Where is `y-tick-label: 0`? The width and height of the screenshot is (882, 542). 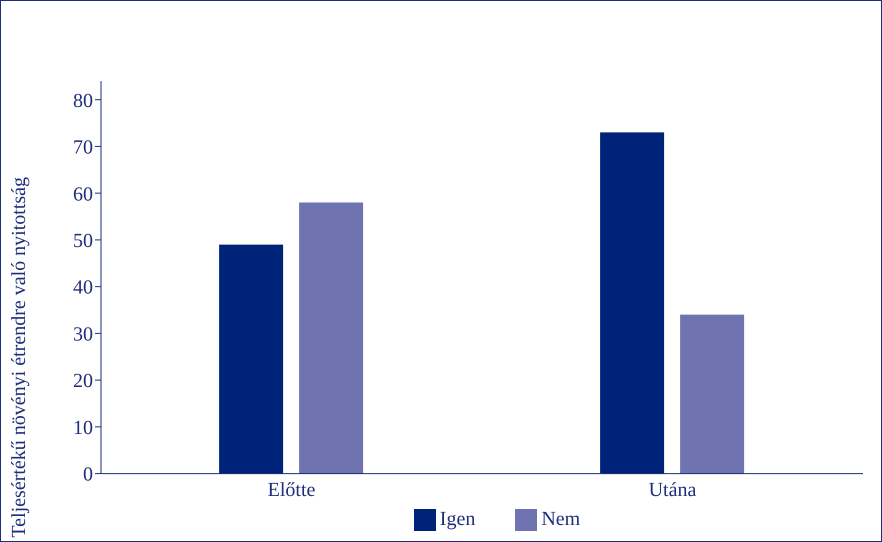
y-tick-label: 0 is located at coordinates (88, 475).